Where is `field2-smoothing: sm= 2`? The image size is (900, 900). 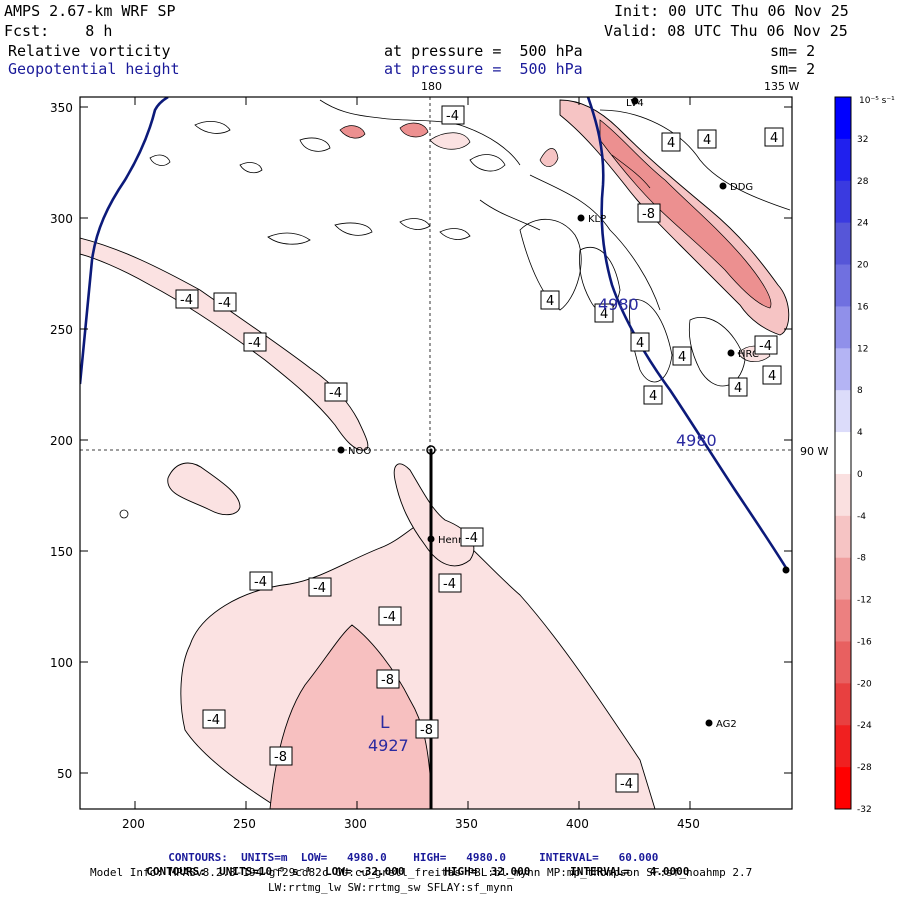 field2-smoothing: sm= 2 is located at coordinates (793, 69).